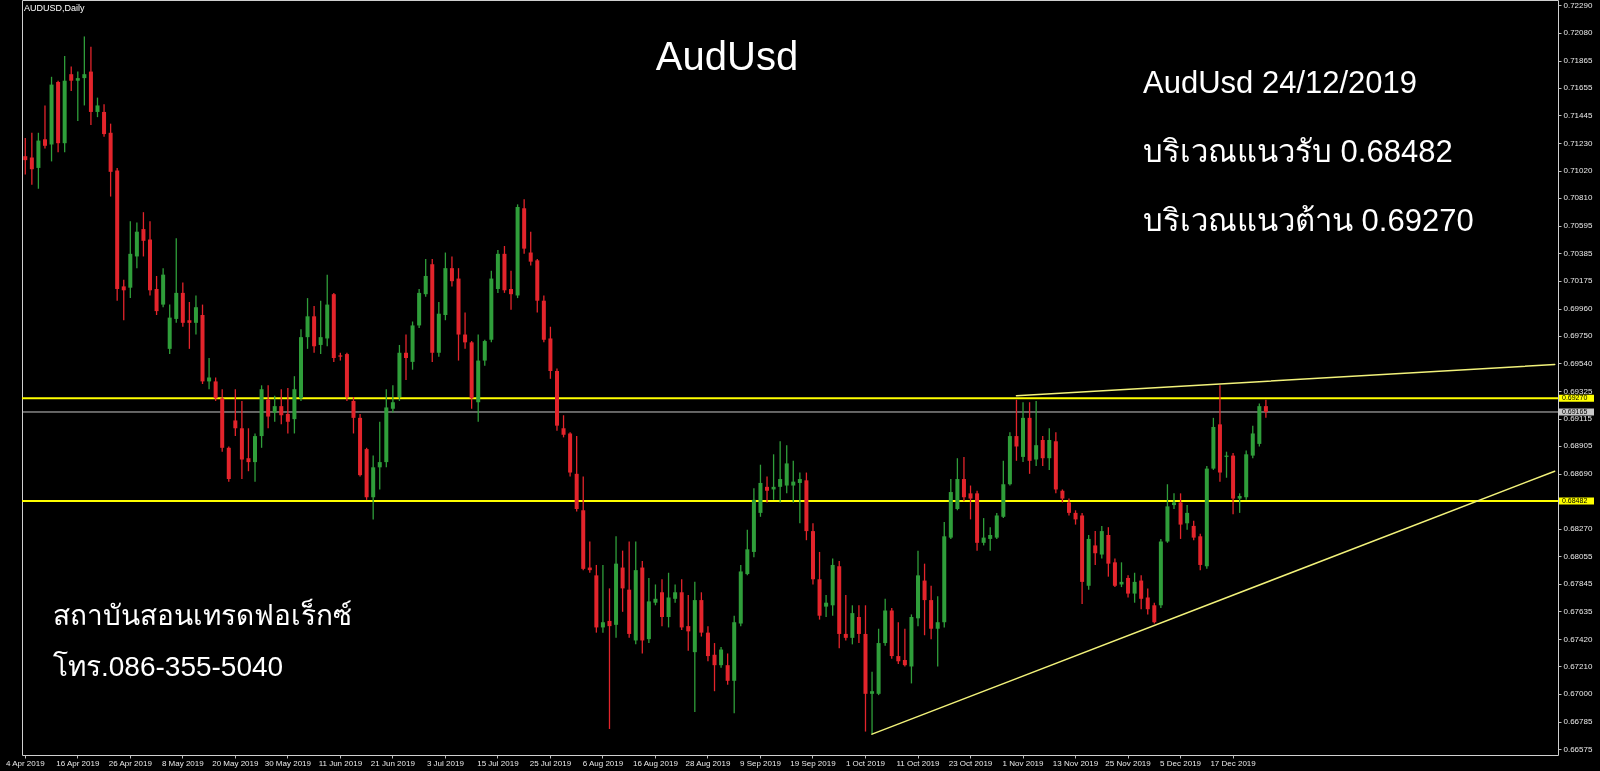  I want to click on x-tick-label: 5 Dec 2019, so click(1181, 763).